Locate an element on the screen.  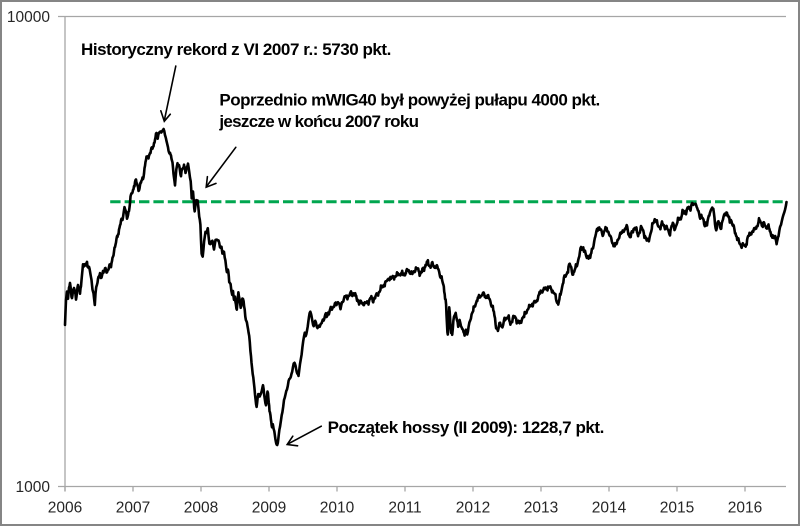
svg-text: 2015 is located at coordinates (677, 507).